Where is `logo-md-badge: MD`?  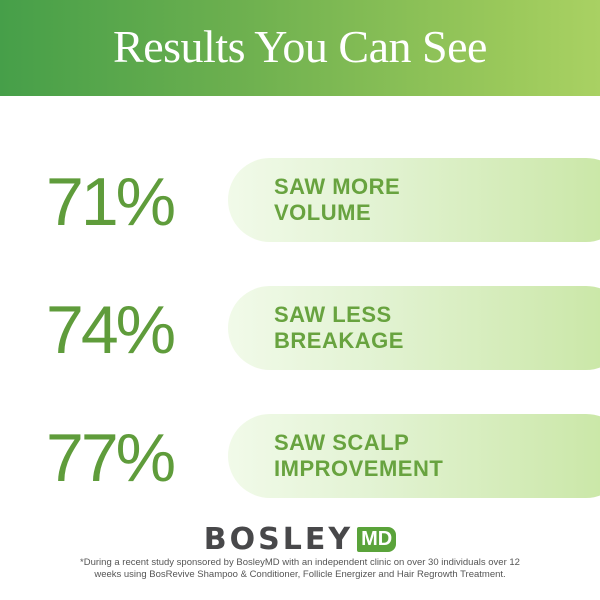
logo-md-badge: MD is located at coordinates (377, 539).